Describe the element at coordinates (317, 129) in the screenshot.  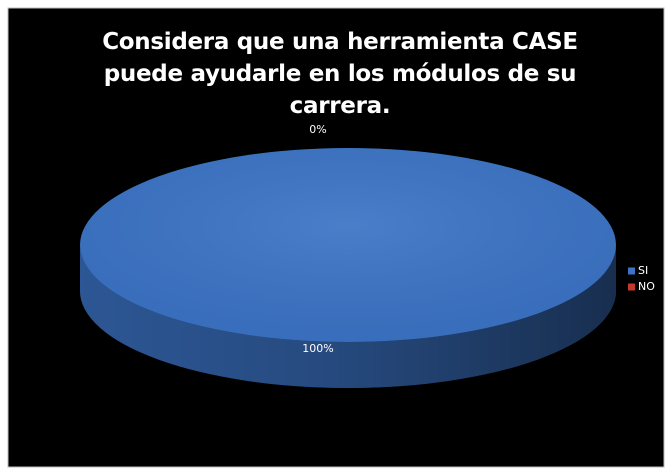
I see `data-label: 0%` at that location.